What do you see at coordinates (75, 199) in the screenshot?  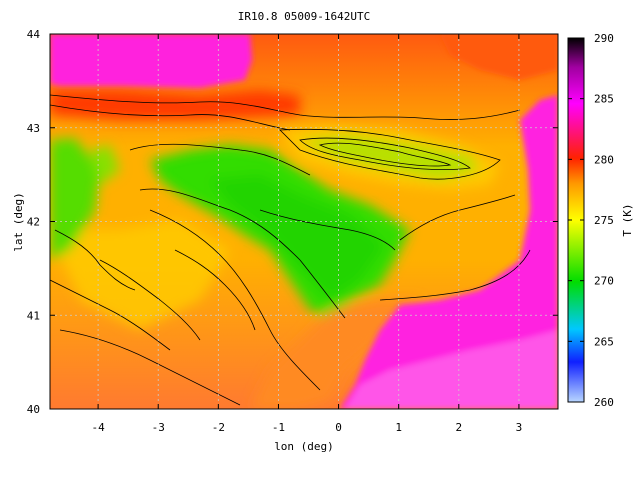 I see `west-plateau` at bounding box center [75, 199].